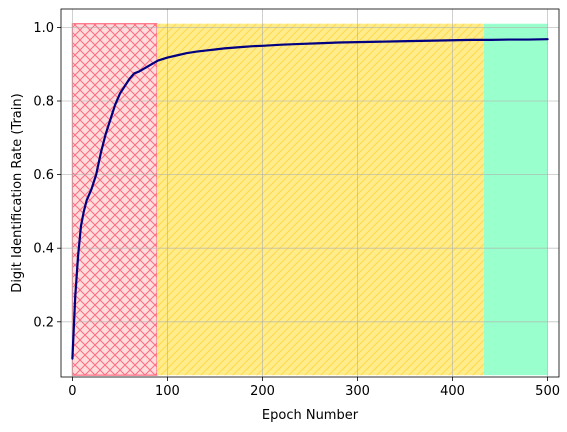  Describe the element at coordinates (114, 199) in the screenshot. I see `region-0-hatch` at that location.